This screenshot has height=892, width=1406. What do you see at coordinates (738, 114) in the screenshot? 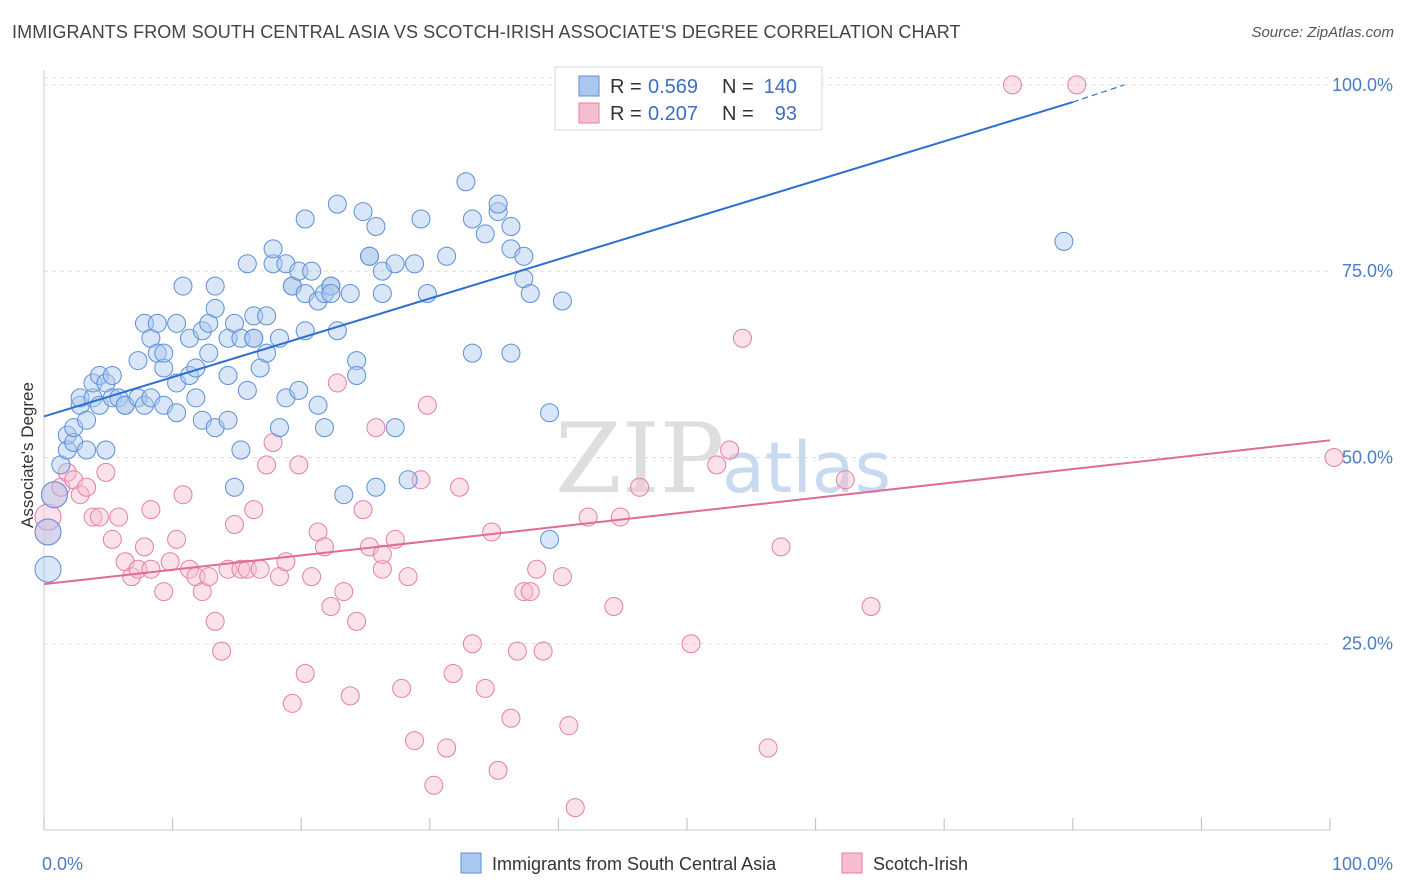
I see `legend-n-label-pink: N =` at bounding box center [738, 114].